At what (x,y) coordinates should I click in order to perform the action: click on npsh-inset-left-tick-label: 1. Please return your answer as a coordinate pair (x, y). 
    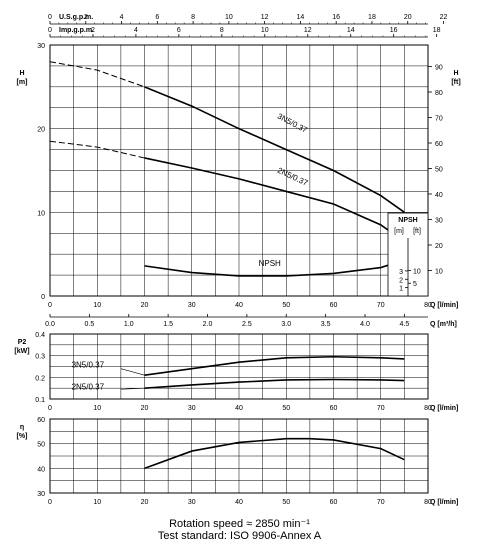
    Looking at the image, I should click on (401, 289).